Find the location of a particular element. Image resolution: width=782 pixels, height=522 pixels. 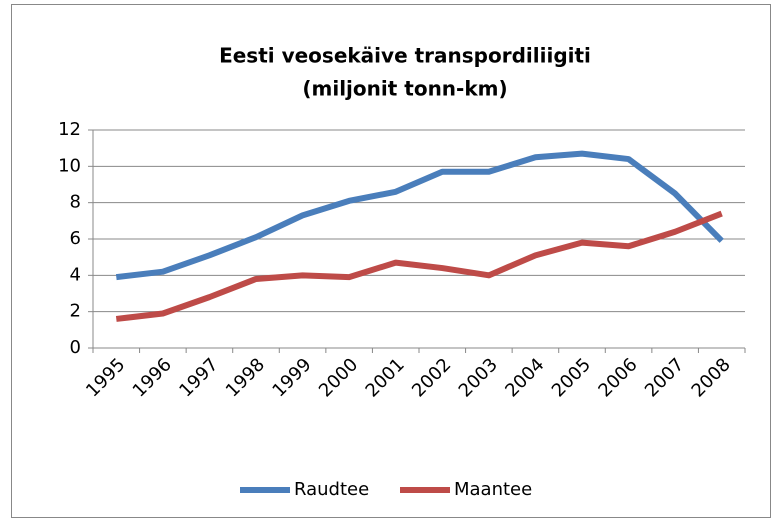

chart-title: Eesti veosekäive transpordiliigiti is located at coordinates (405, 56).